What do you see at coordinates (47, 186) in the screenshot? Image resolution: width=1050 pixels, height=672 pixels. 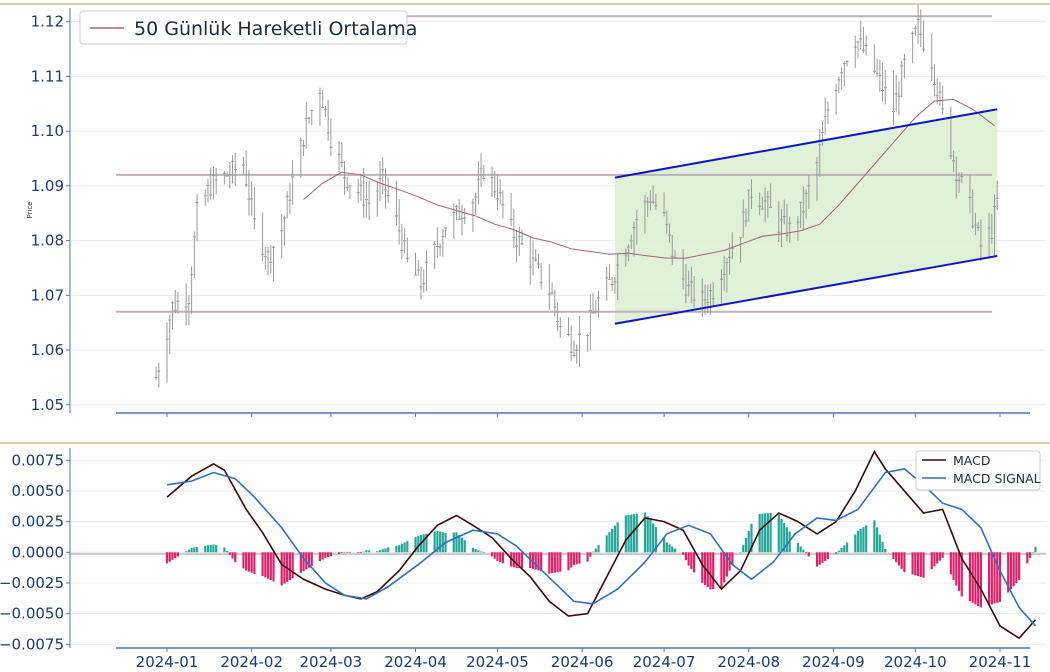 I see `price-y-tick-label: 1.09` at bounding box center [47, 186].